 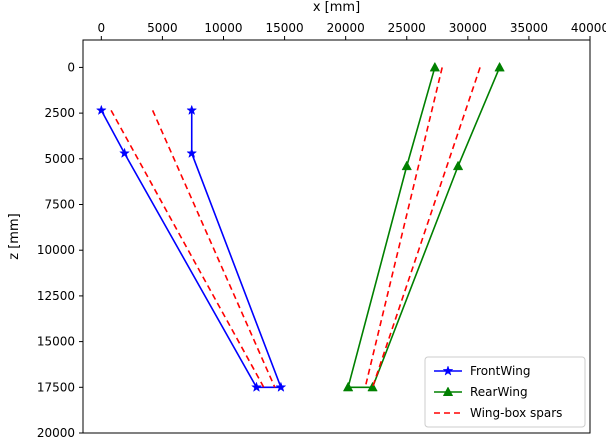 I want to click on y-tick-label-2: 5000, so click(x=59, y=159).